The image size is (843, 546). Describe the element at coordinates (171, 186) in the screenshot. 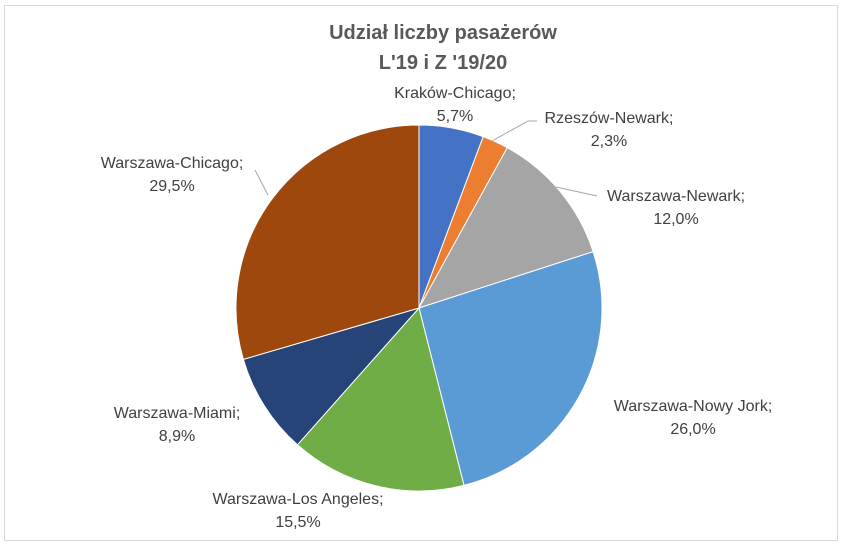

I see `data-label-value: 29,5%` at that location.